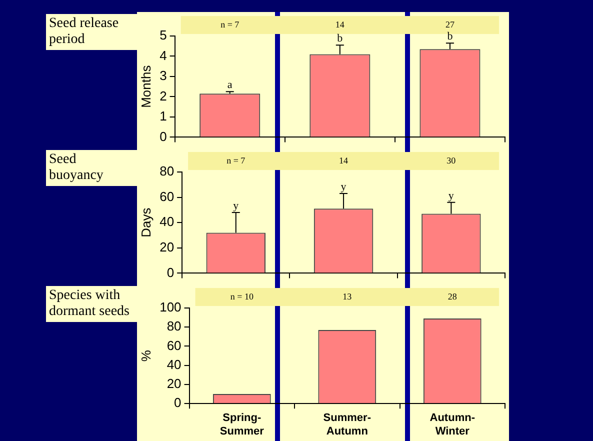 The height and width of the screenshot is (441, 593). What do you see at coordinates (242, 296) in the screenshot?
I see `text: n = 10` at bounding box center [242, 296].